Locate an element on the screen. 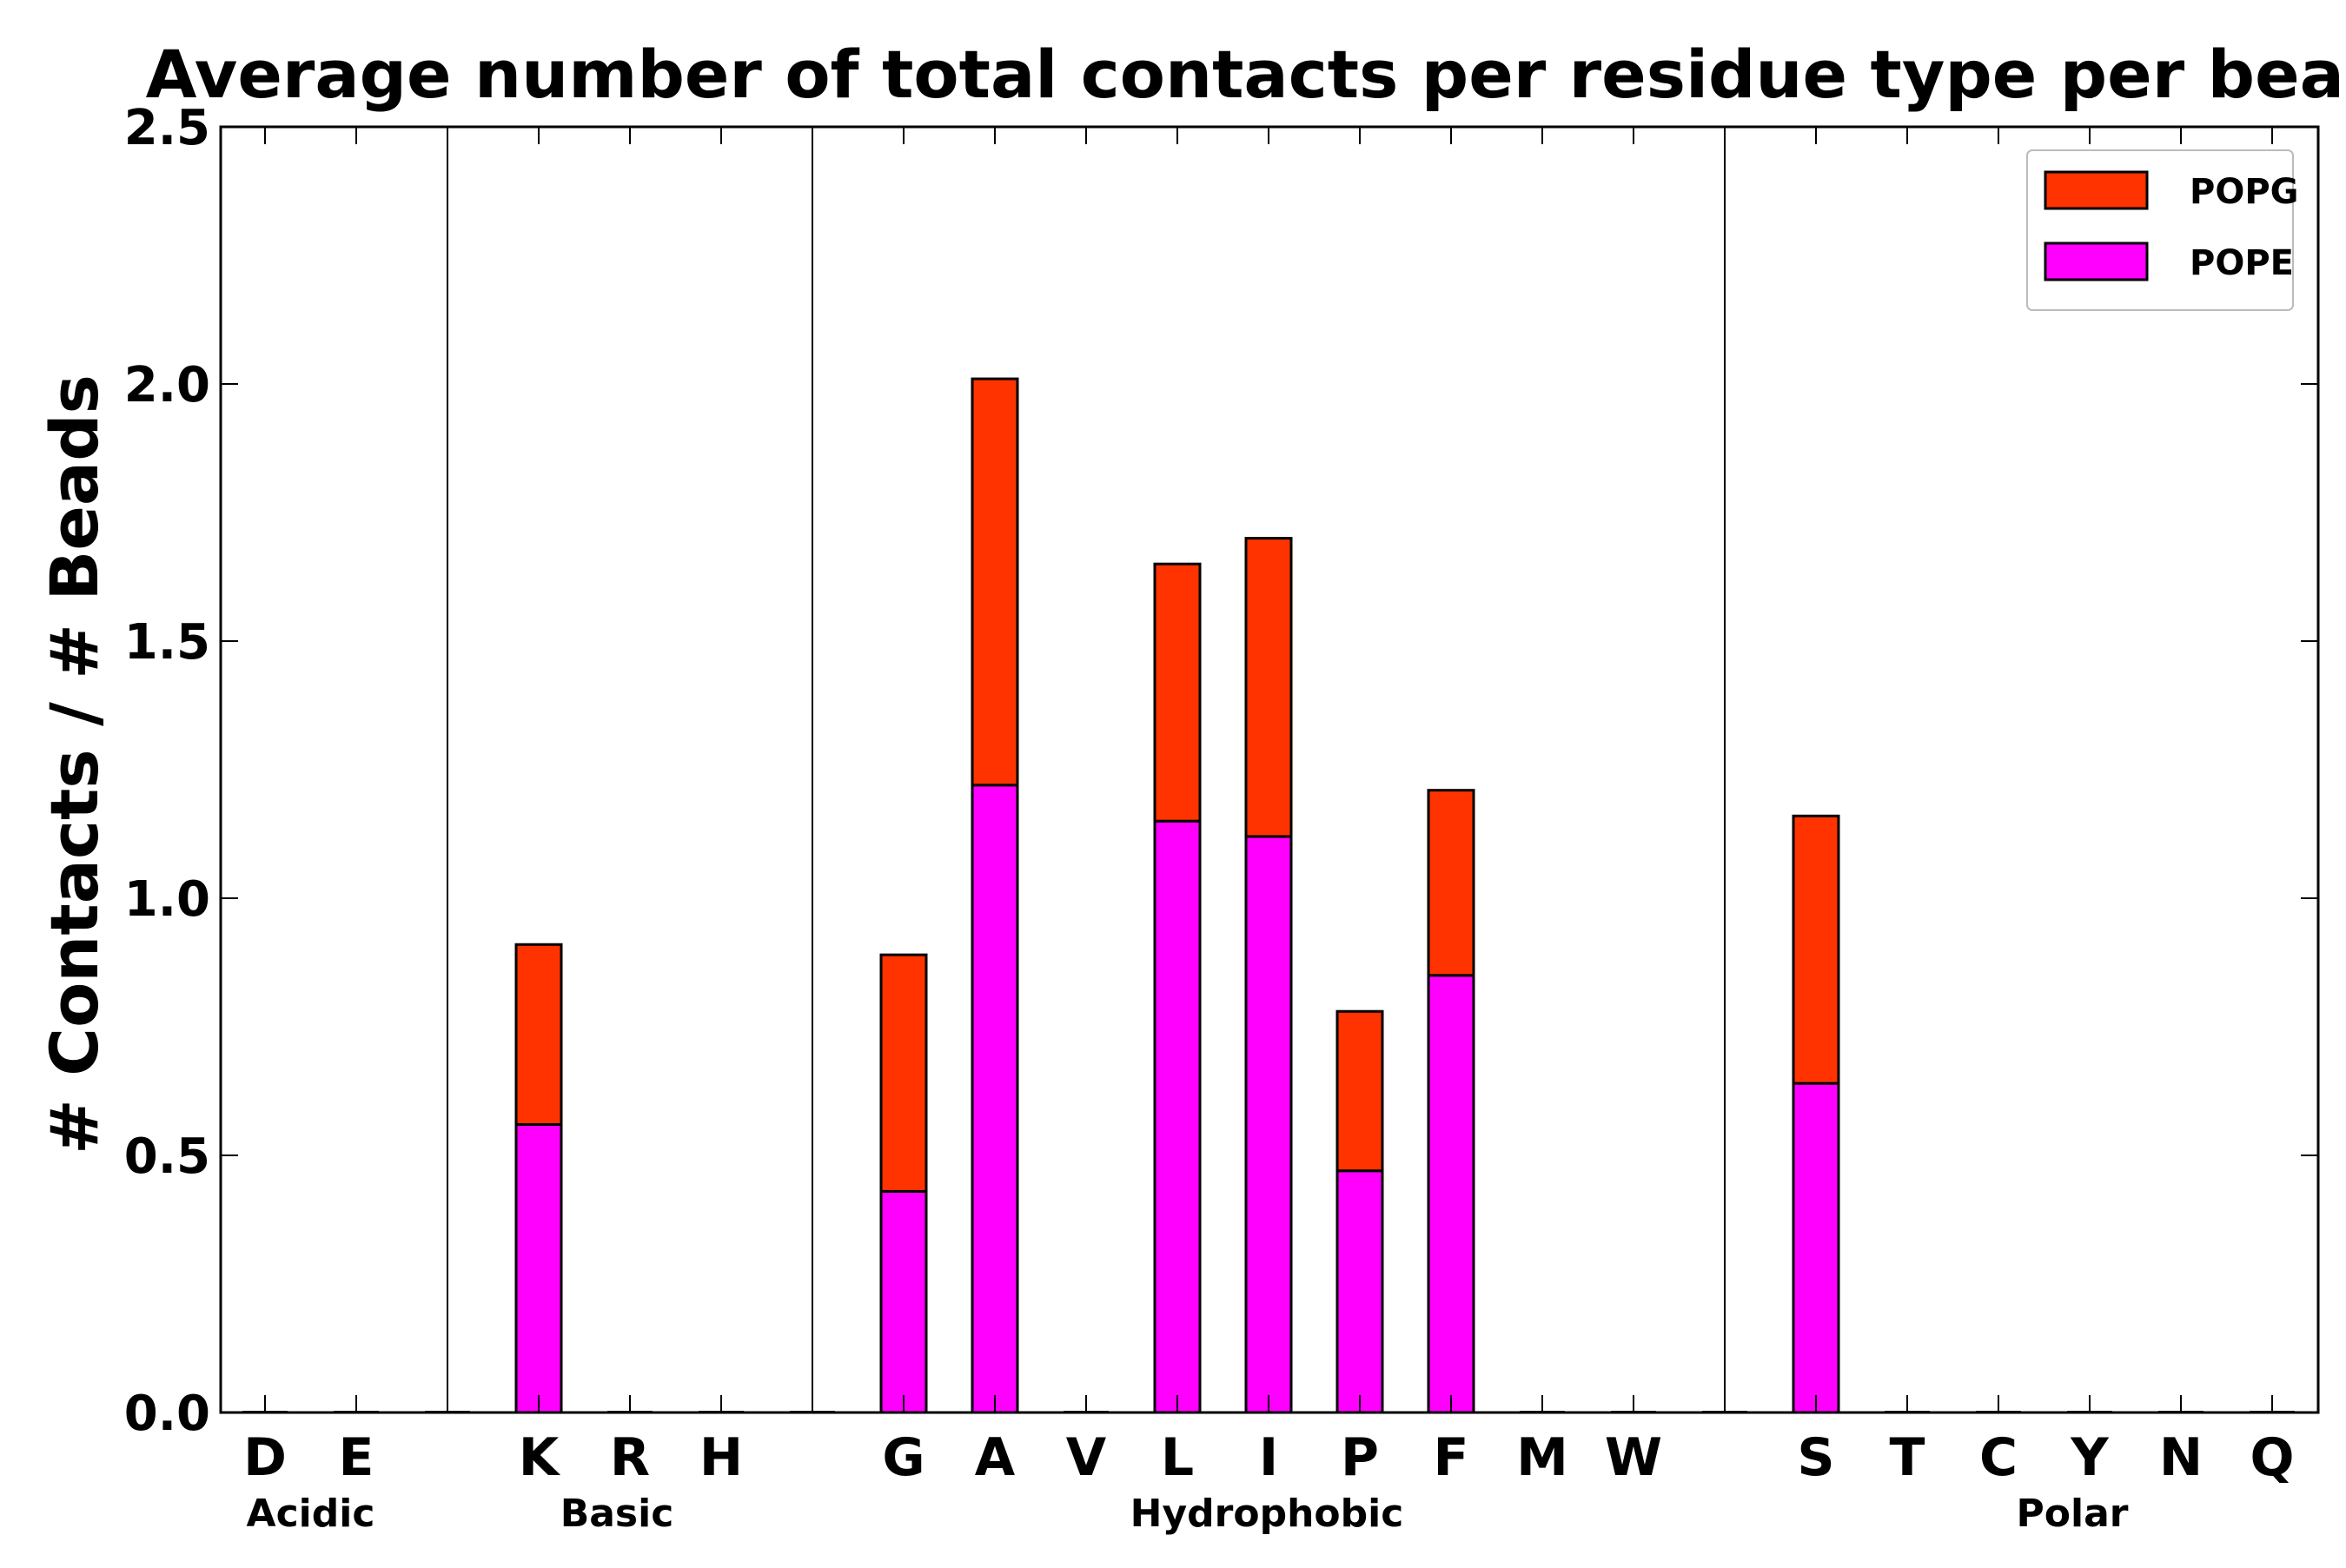  x-tick-label: H is located at coordinates (721, 1457).